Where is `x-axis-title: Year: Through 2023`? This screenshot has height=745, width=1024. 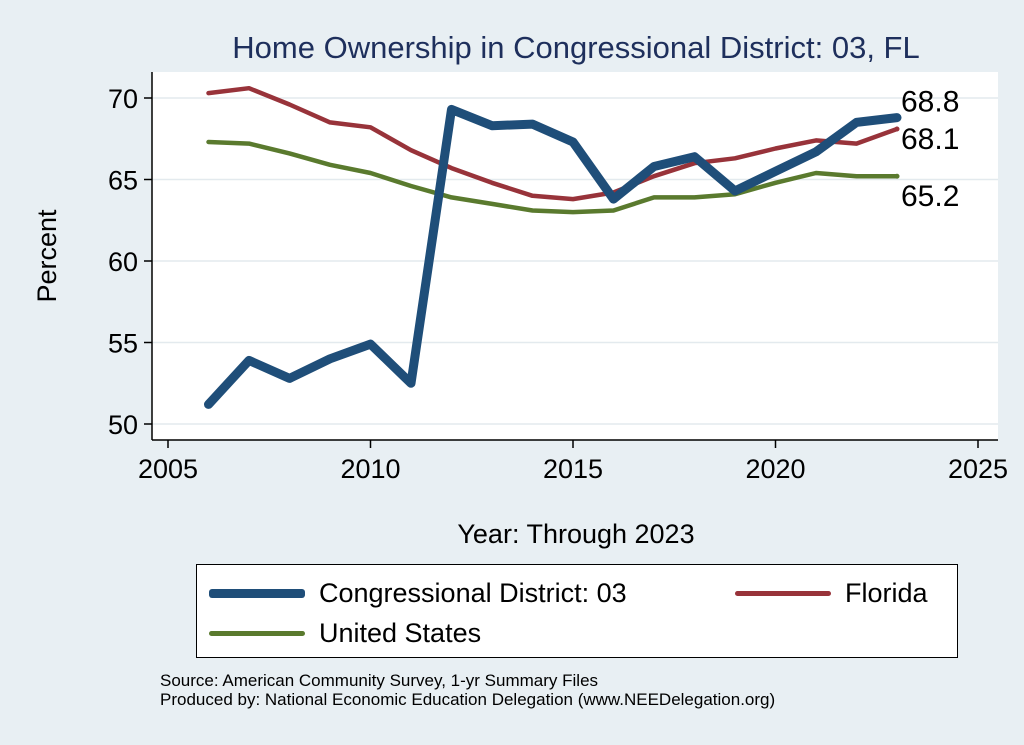
x-axis-title: Year: Through 2023 is located at coordinates (575, 534).